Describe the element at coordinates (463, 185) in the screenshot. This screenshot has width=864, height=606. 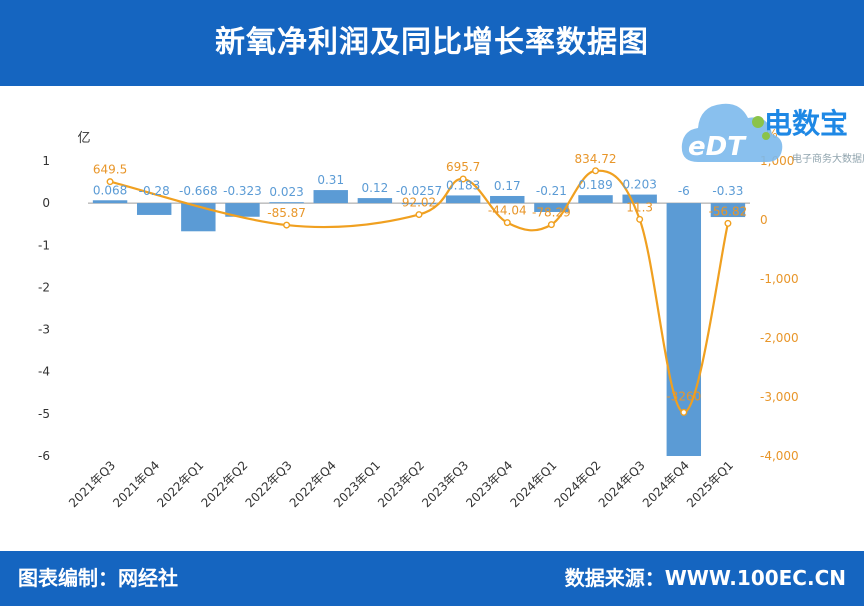
I see `bar-data-label: 0.183` at that location.